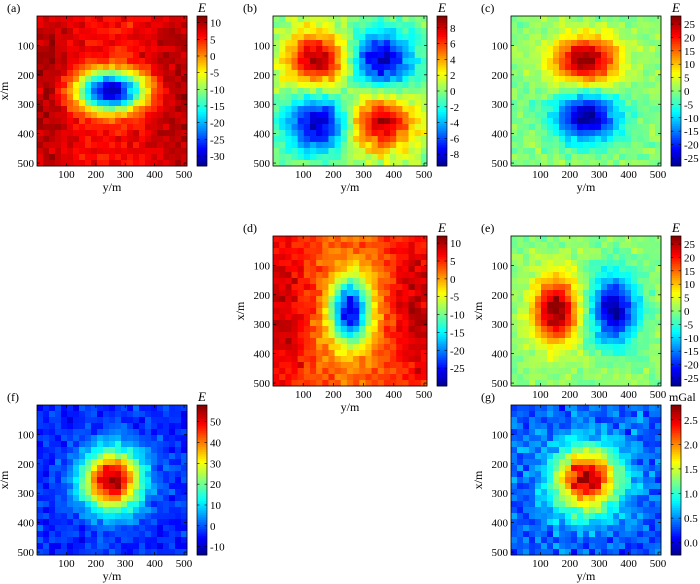  I want to click on panel-letter: (f), so click(13, 397).